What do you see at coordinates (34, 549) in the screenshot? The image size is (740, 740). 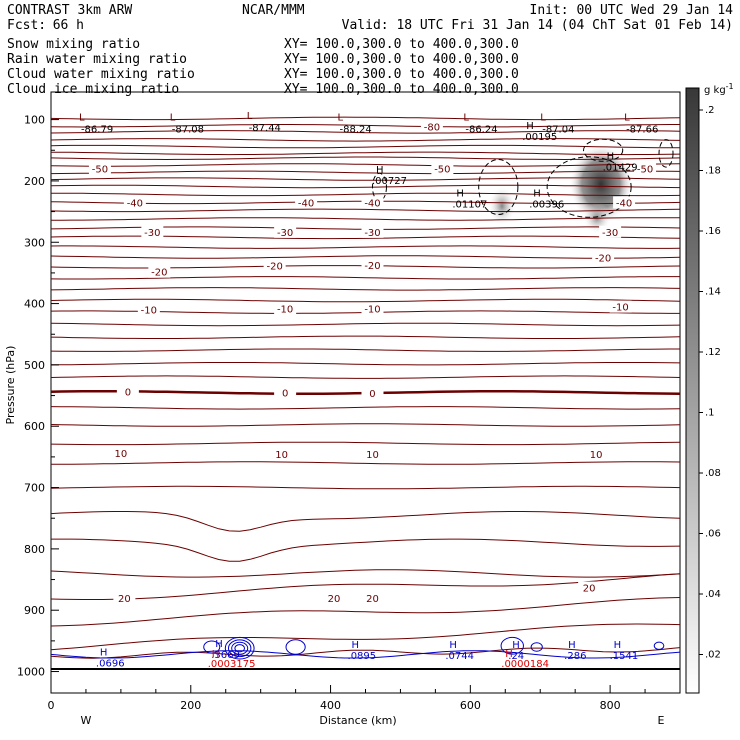 I see `y-tick-label: 800` at bounding box center [34, 549].